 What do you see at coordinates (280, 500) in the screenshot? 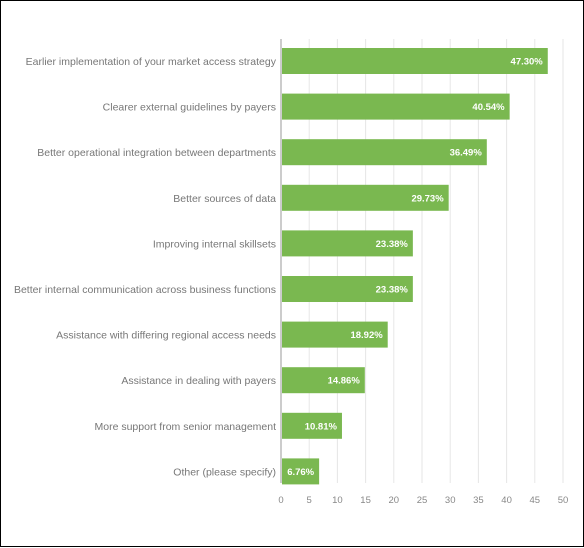
I see `x-tick-label: 0` at bounding box center [280, 500].